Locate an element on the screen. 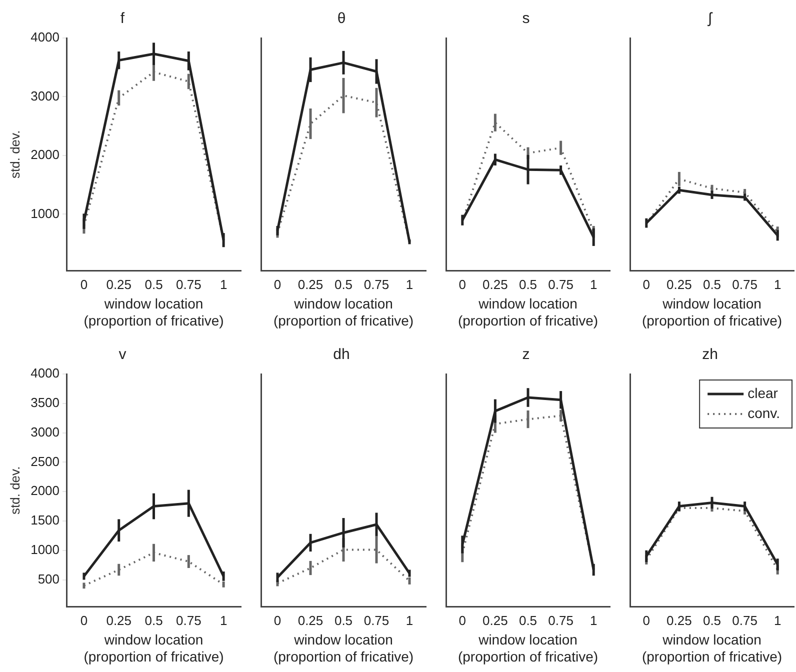  chart-title: θ is located at coordinates (341, 19).